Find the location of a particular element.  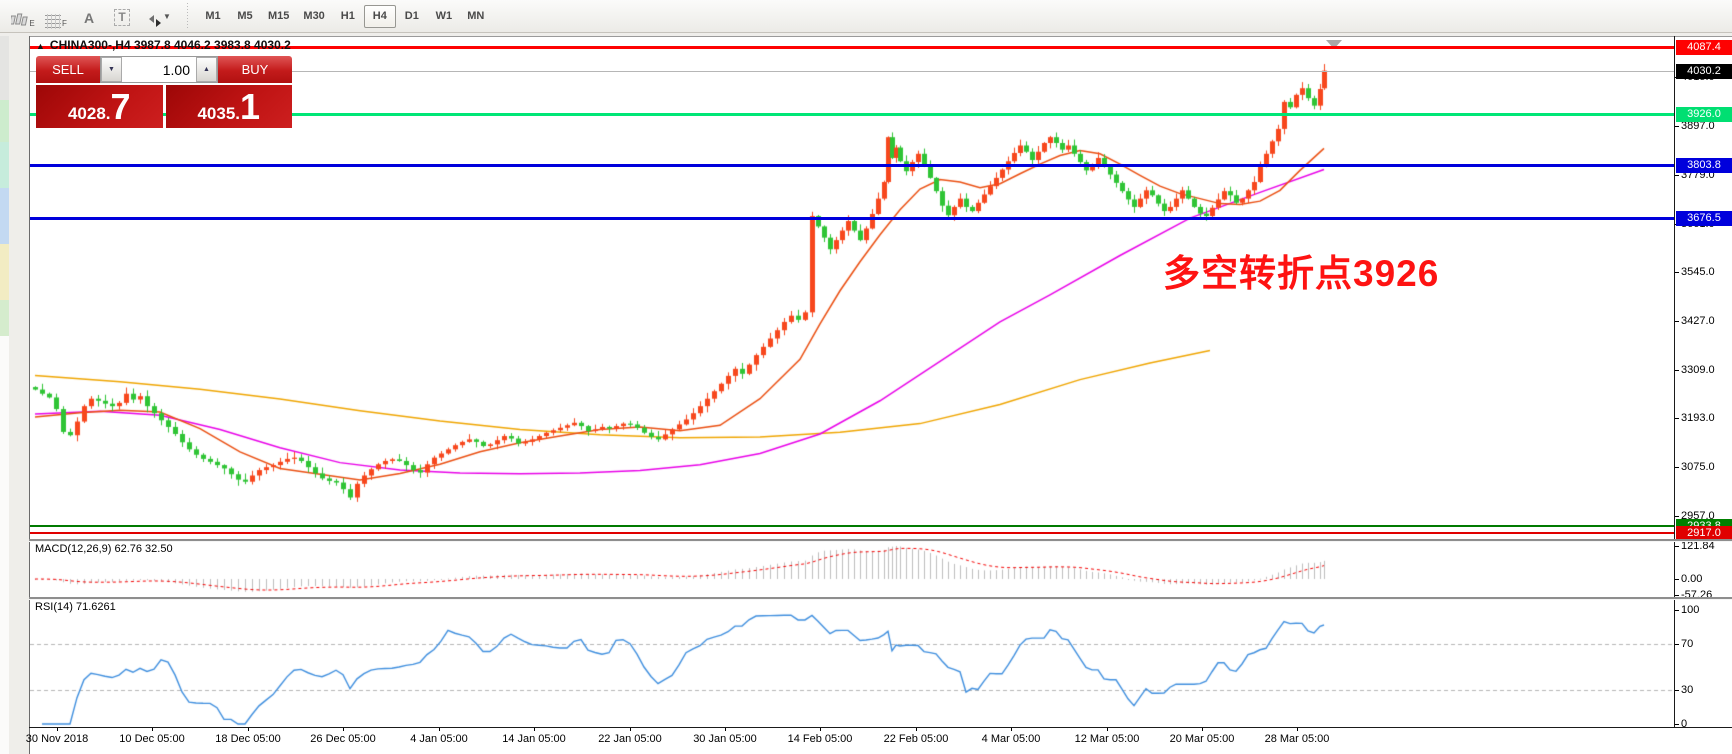

hline-3676.5 is located at coordinates (852, 218).